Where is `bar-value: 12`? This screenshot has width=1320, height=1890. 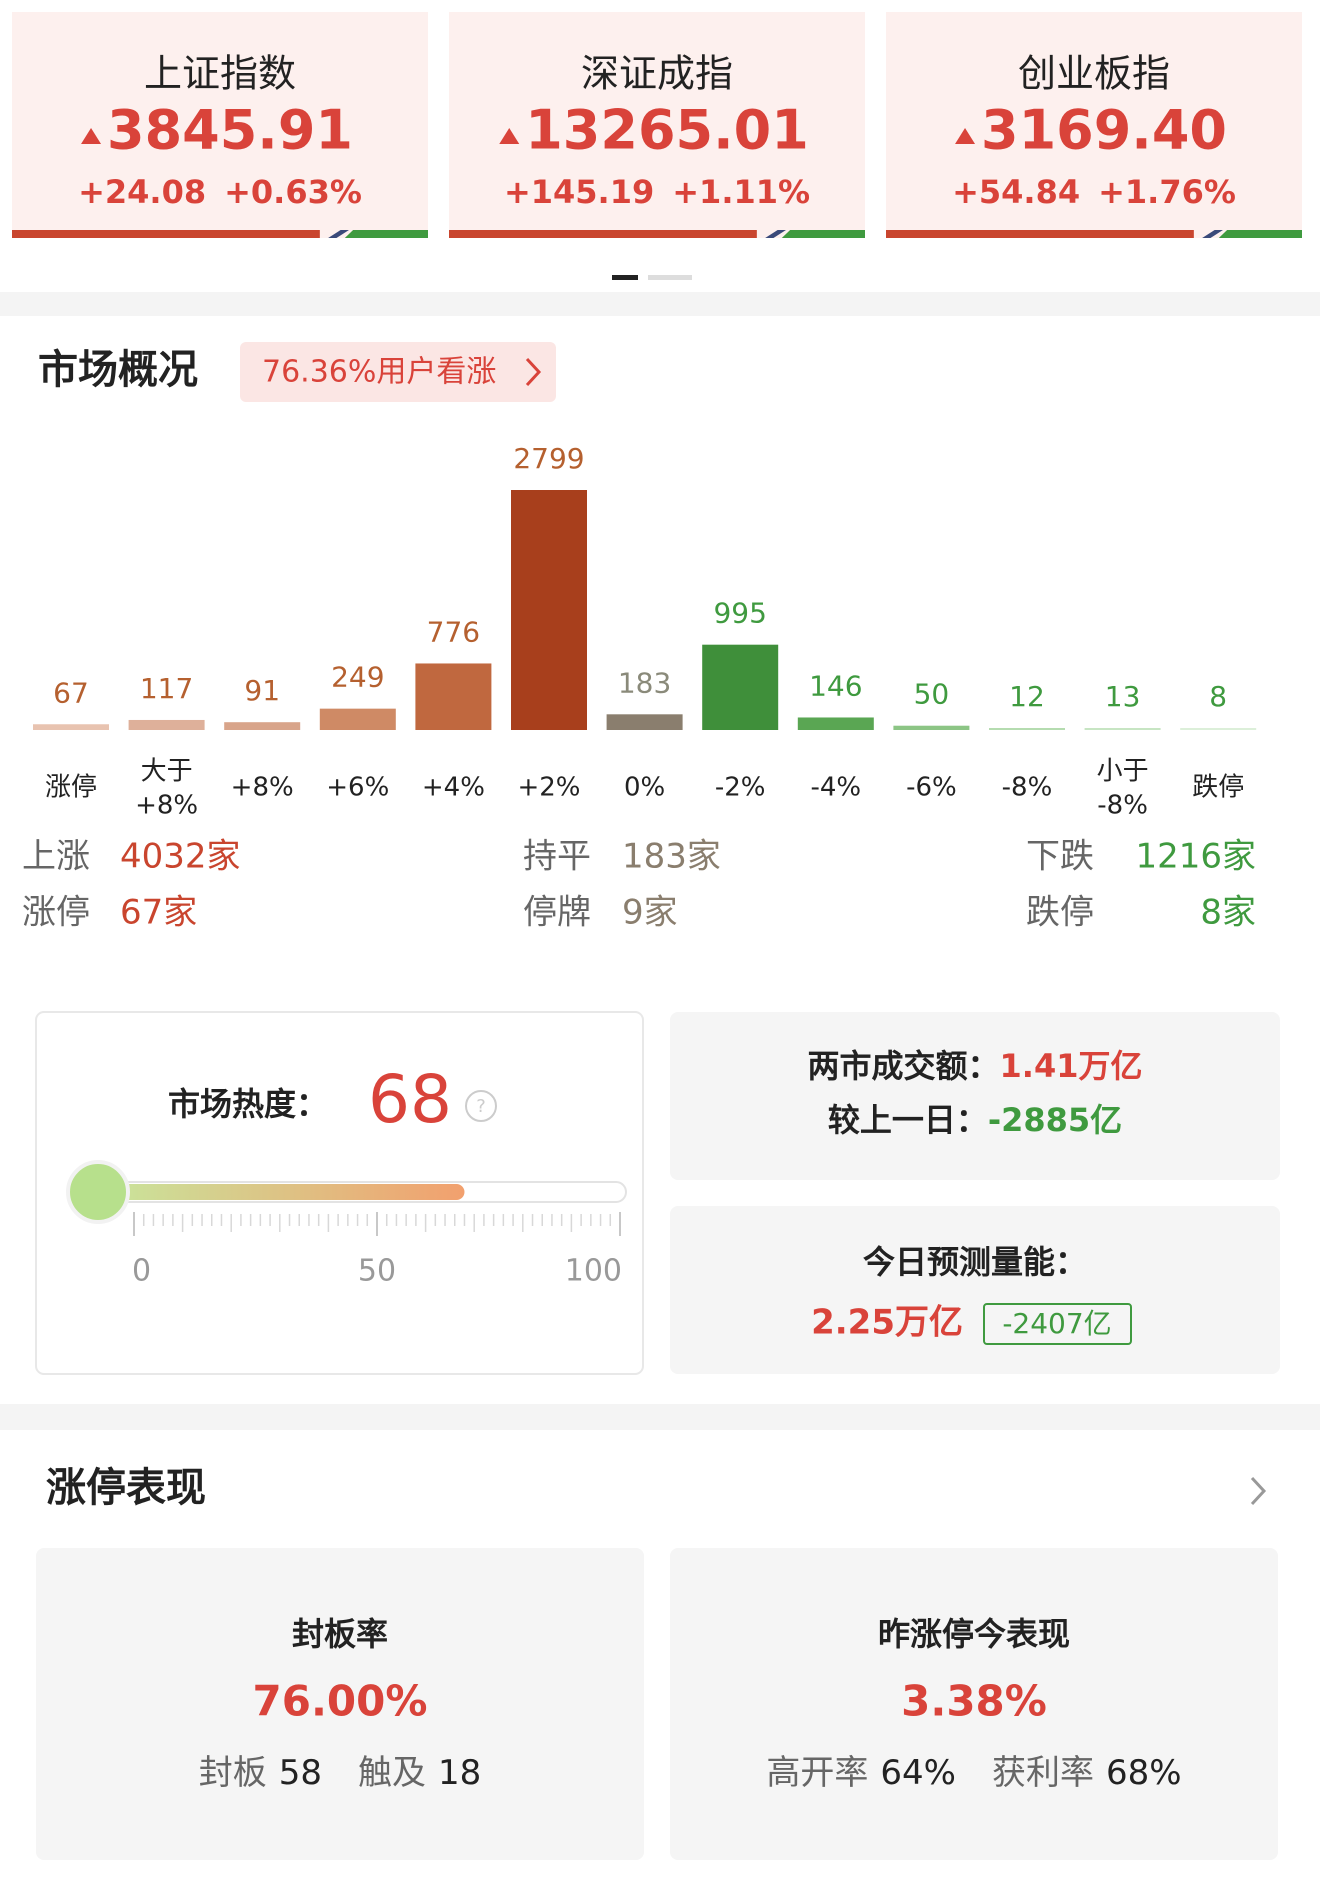 bar-value: 12 is located at coordinates (1027, 696).